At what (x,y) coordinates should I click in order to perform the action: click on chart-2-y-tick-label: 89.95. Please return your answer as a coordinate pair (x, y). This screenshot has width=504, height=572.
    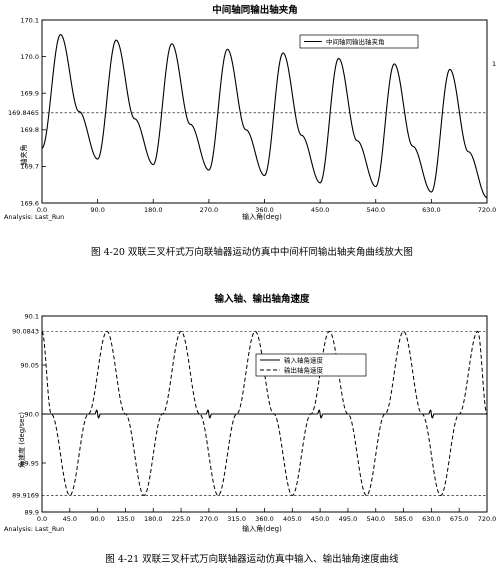
    Looking at the image, I should click on (29, 463).